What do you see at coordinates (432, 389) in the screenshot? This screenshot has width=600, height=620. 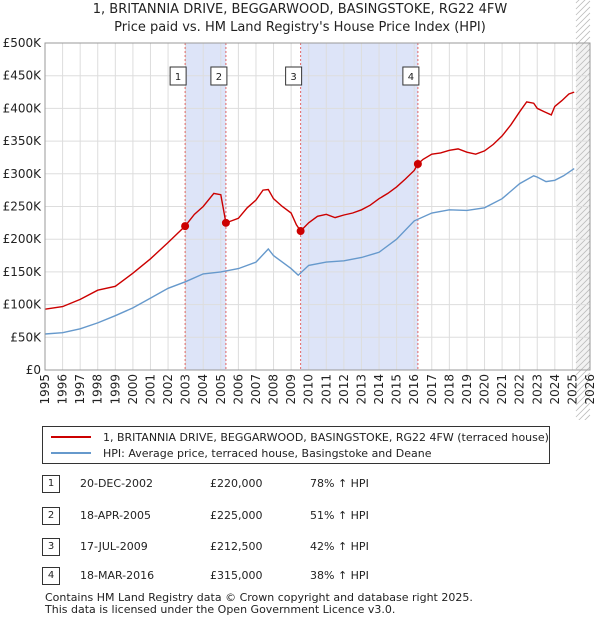 I see `x-tick-label: 2017` at bounding box center [432, 389].